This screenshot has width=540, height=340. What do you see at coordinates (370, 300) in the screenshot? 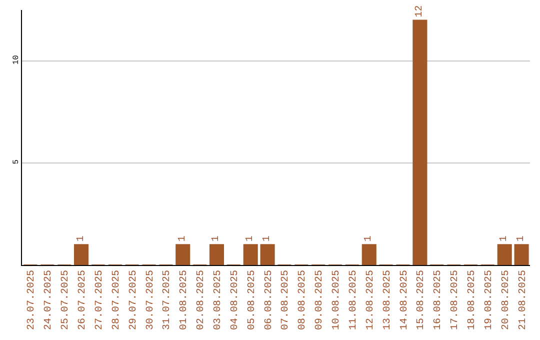
I see `x-tick-label: 12.08.2025` at bounding box center [370, 300].